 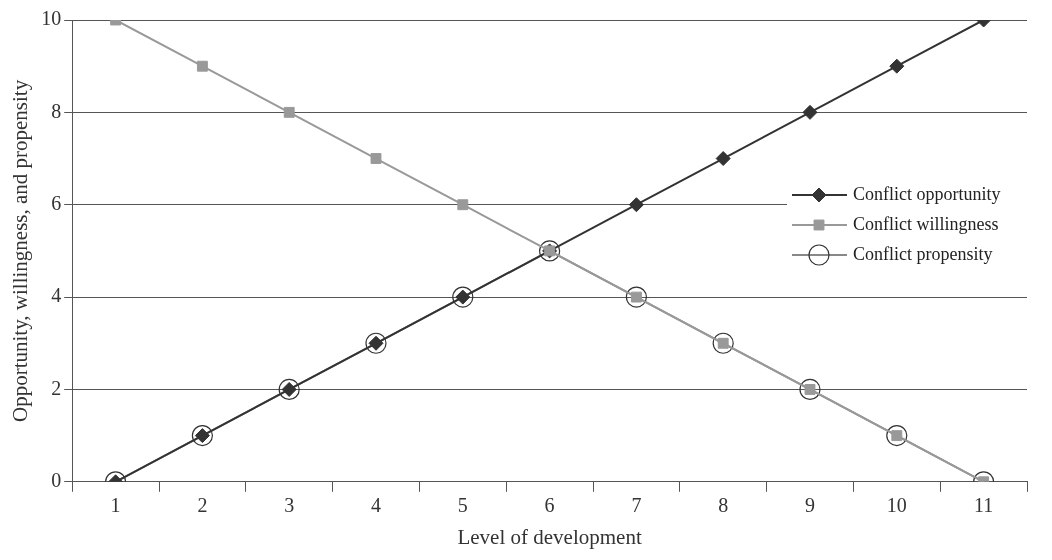 What do you see at coordinates (56, 202) in the screenshot?
I see `y-tick-label: 6` at bounding box center [56, 202].